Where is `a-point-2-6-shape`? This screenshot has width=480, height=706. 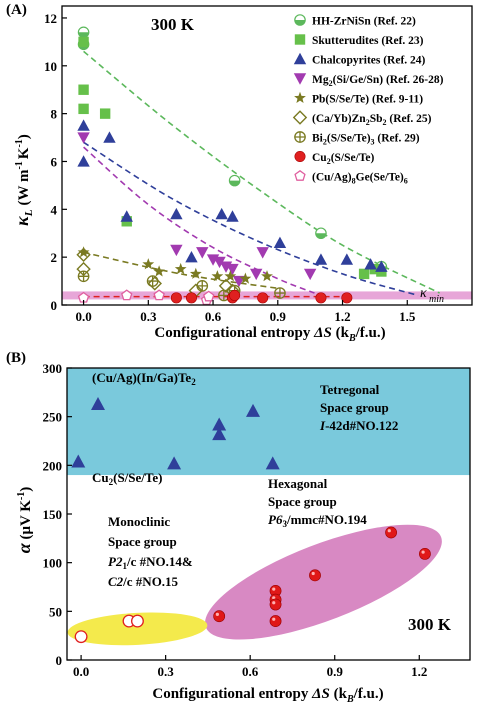 a-point-2-6-shape is located at coordinates (221, 213).